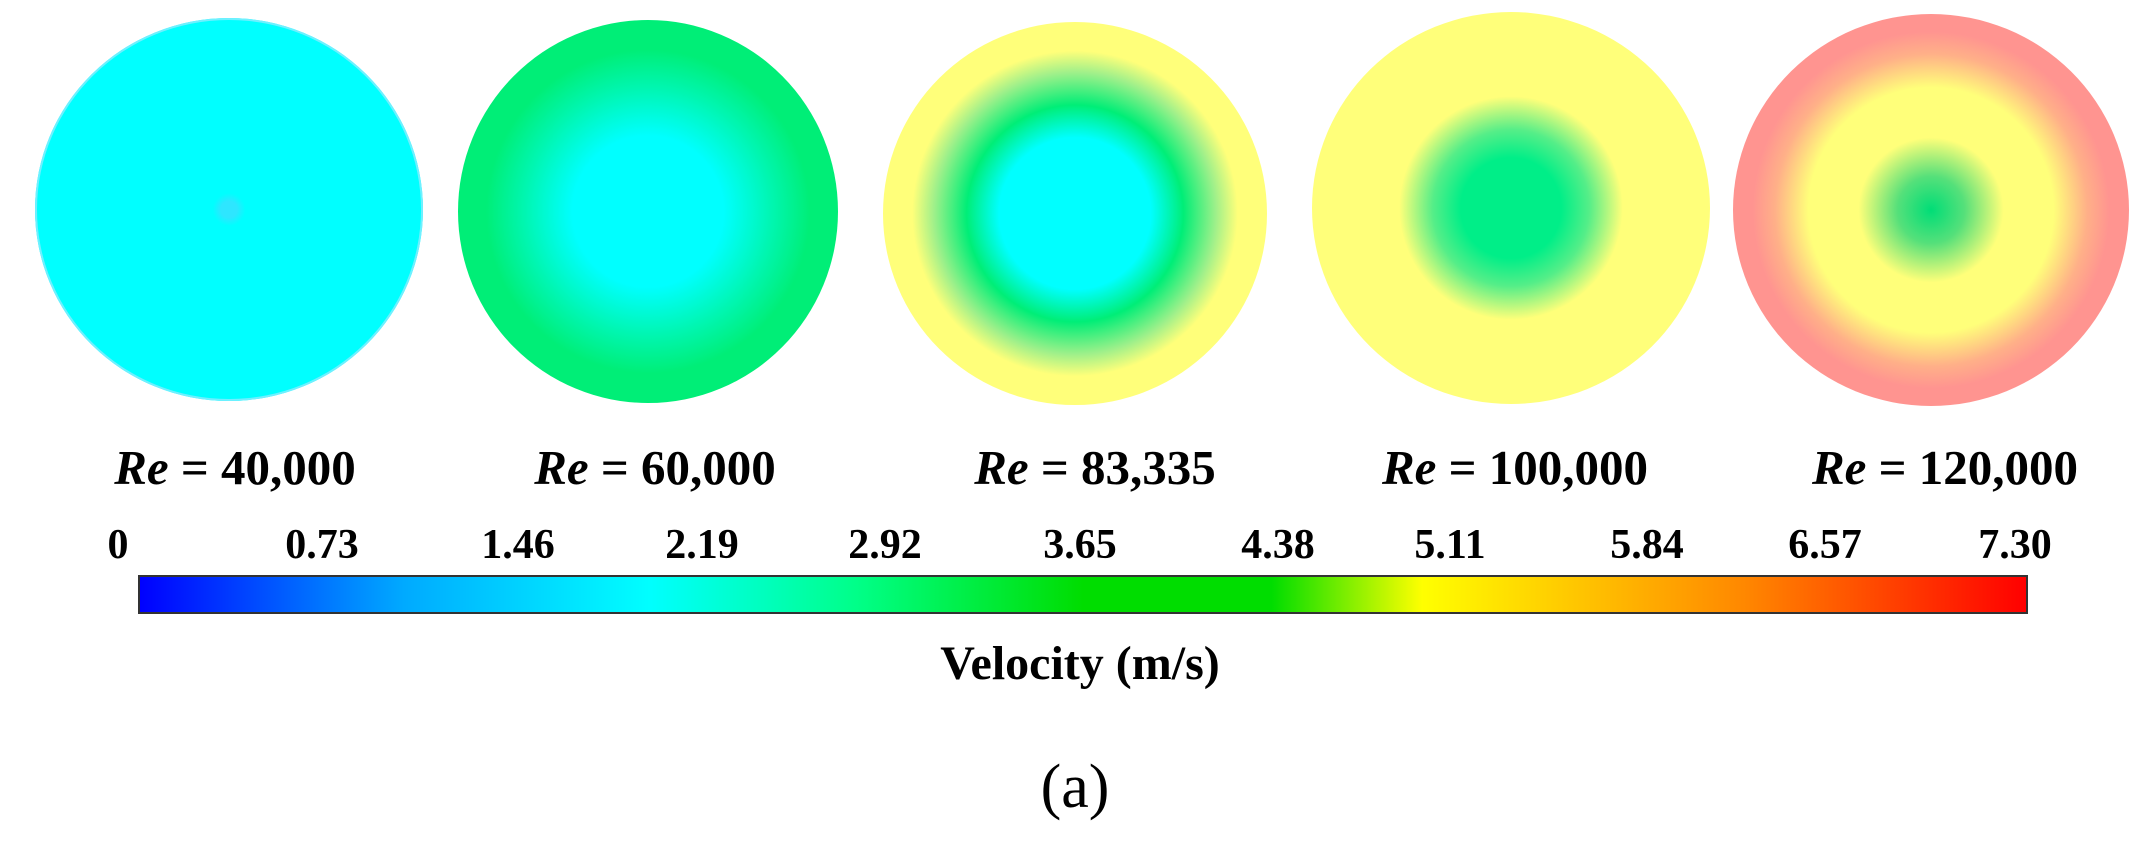 The height and width of the screenshot is (846, 2151). What do you see at coordinates (1122, 467) in the screenshot?
I see `re-value: = 83,335` at bounding box center [1122, 467].